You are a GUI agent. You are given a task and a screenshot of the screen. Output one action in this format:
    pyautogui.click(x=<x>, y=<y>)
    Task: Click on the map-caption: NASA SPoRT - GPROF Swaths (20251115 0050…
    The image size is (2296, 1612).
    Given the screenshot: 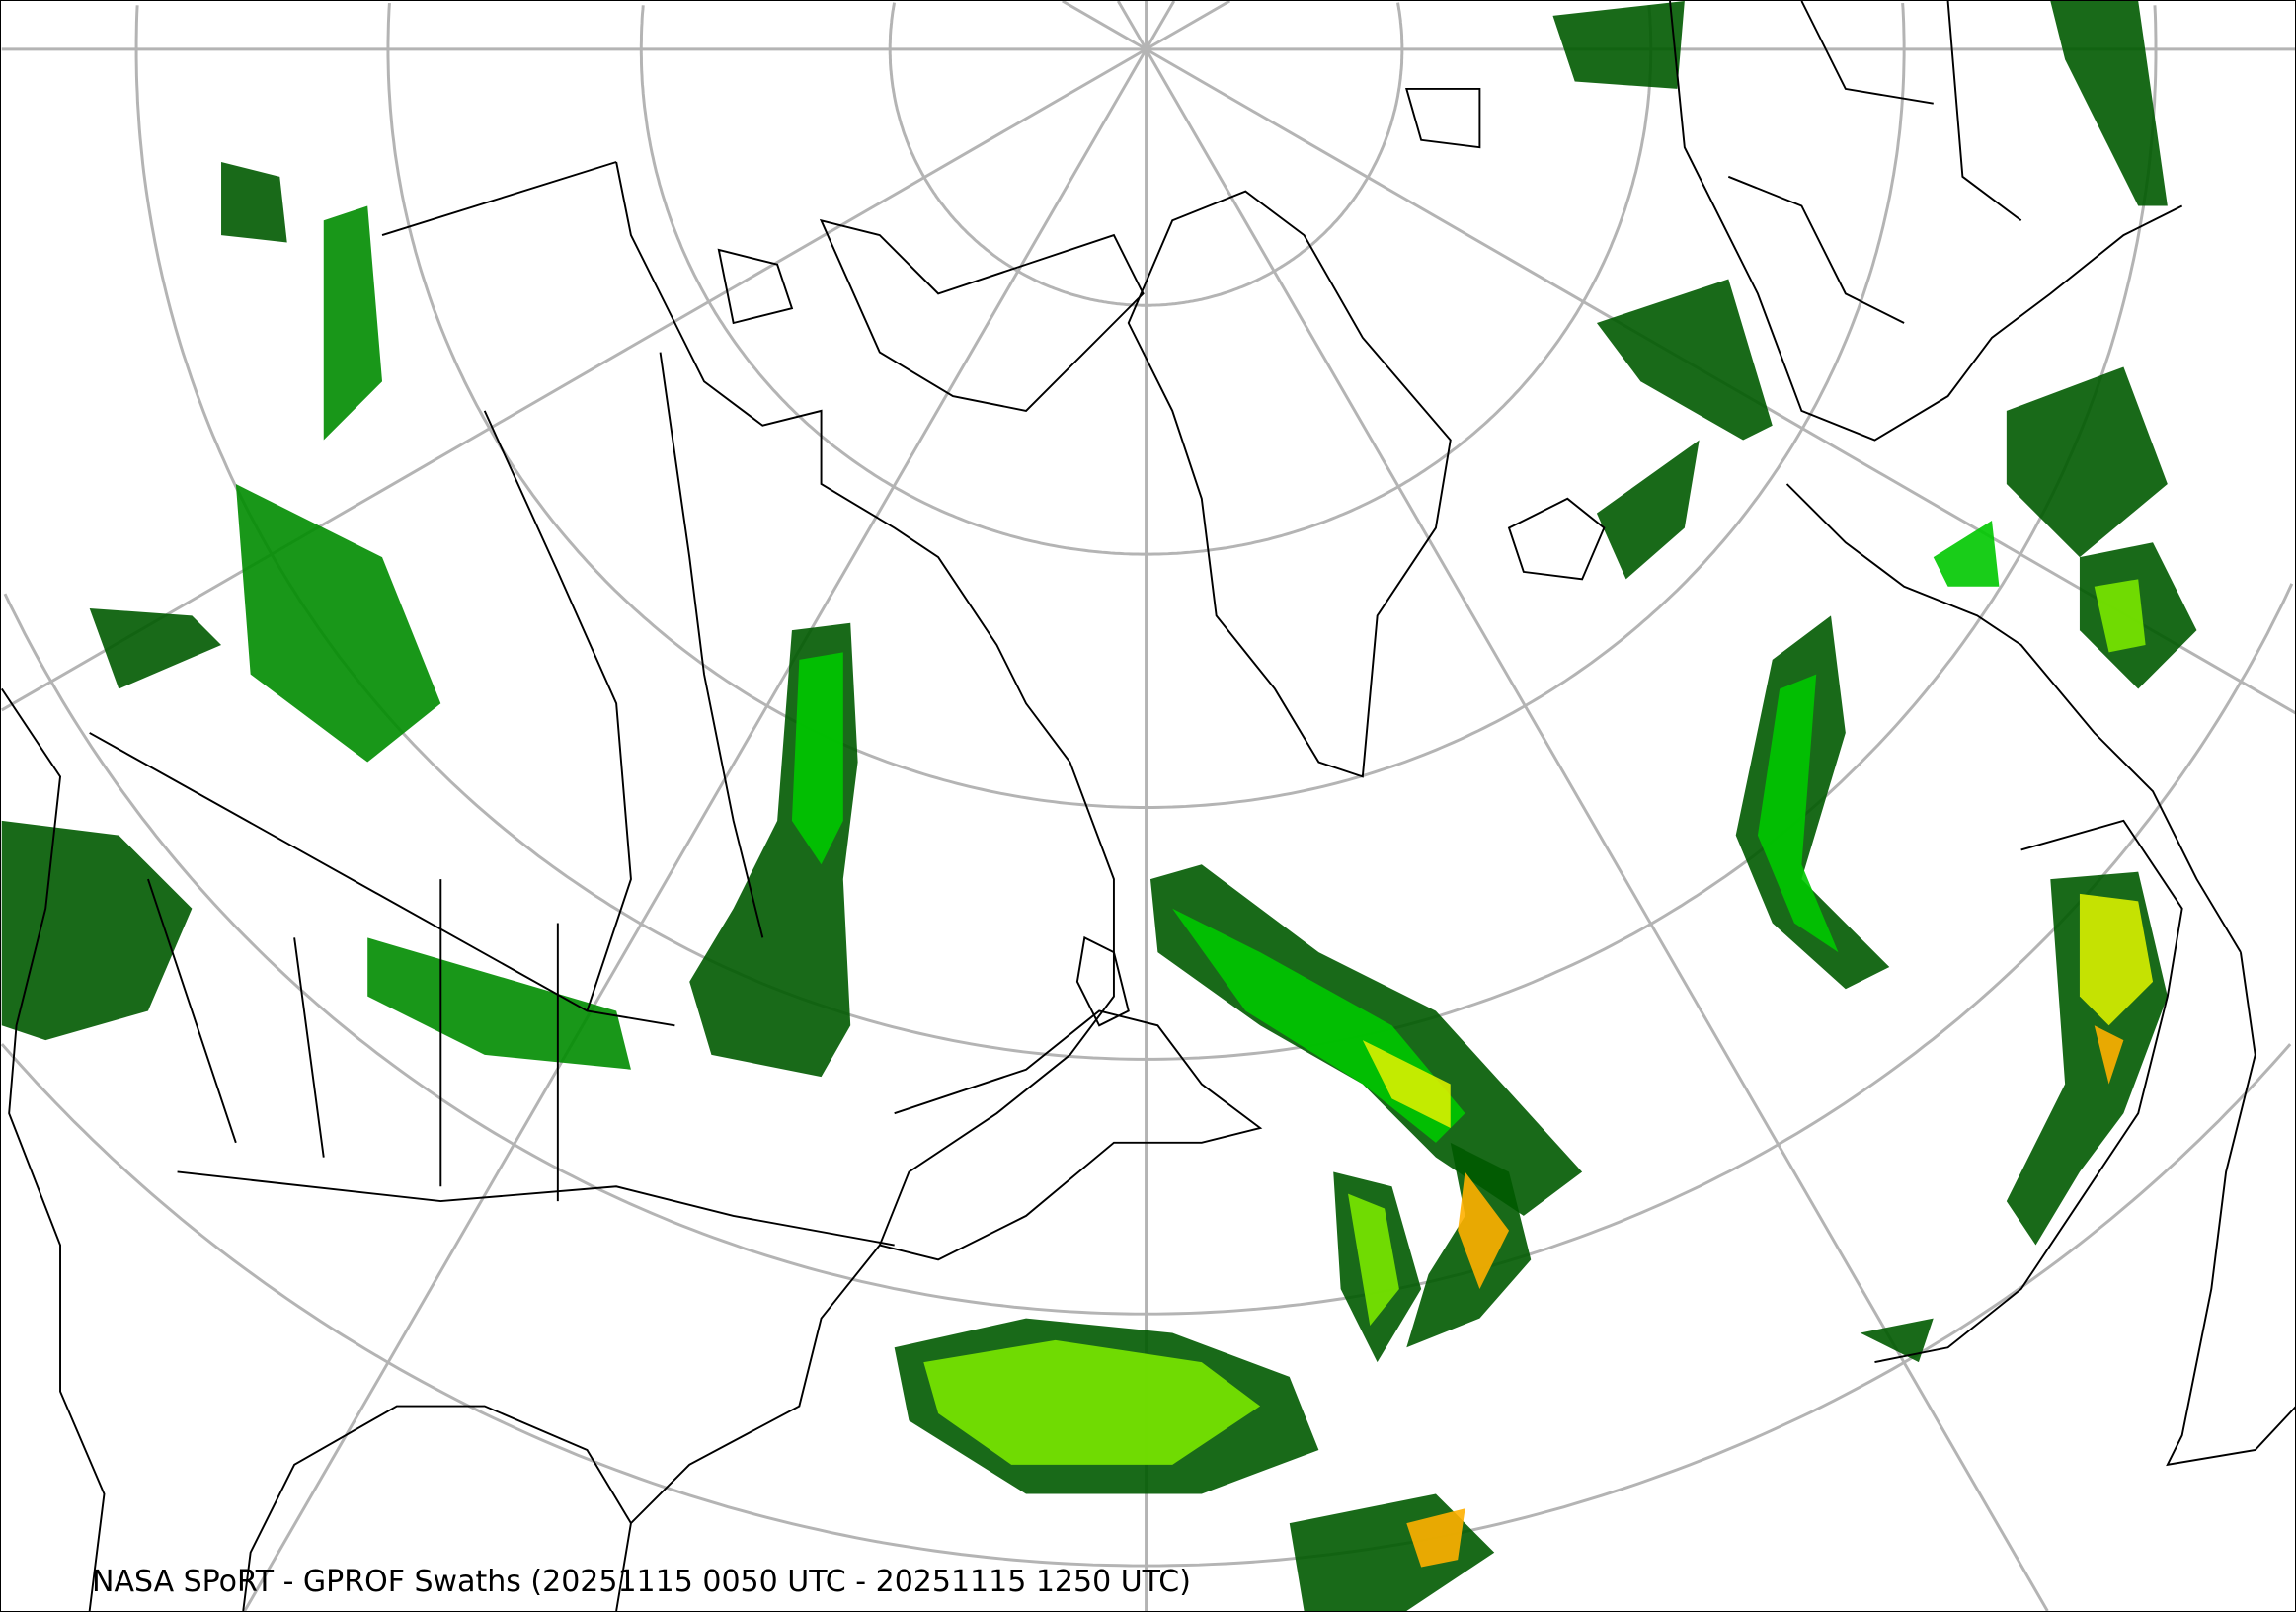 What is the action you would take?
    pyautogui.click(x=642, y=1582)
    